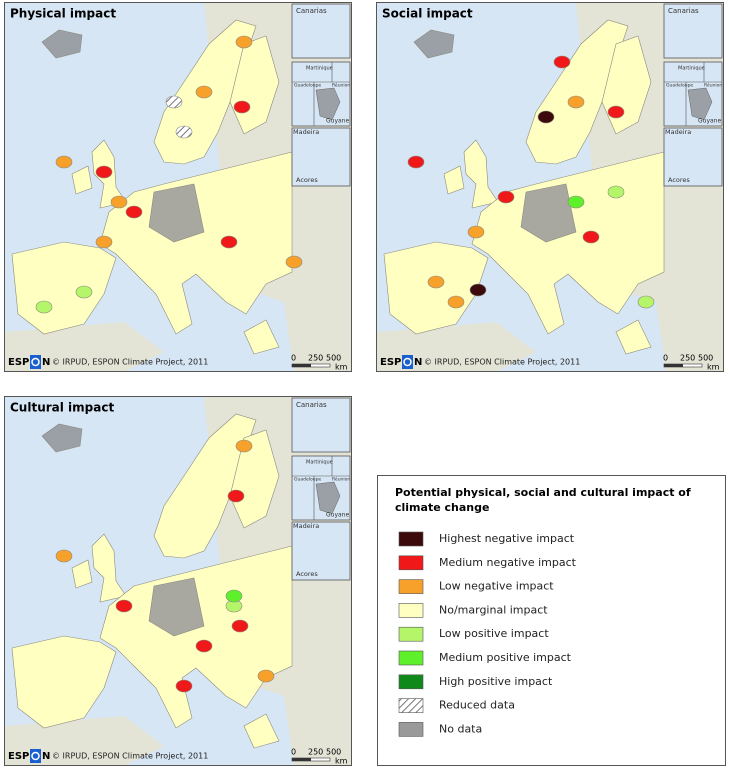  What do you see at coordinates (496, 586) in the screenshot?
I see `legend-label: Low negative impact` at bounding box center [496, 586].